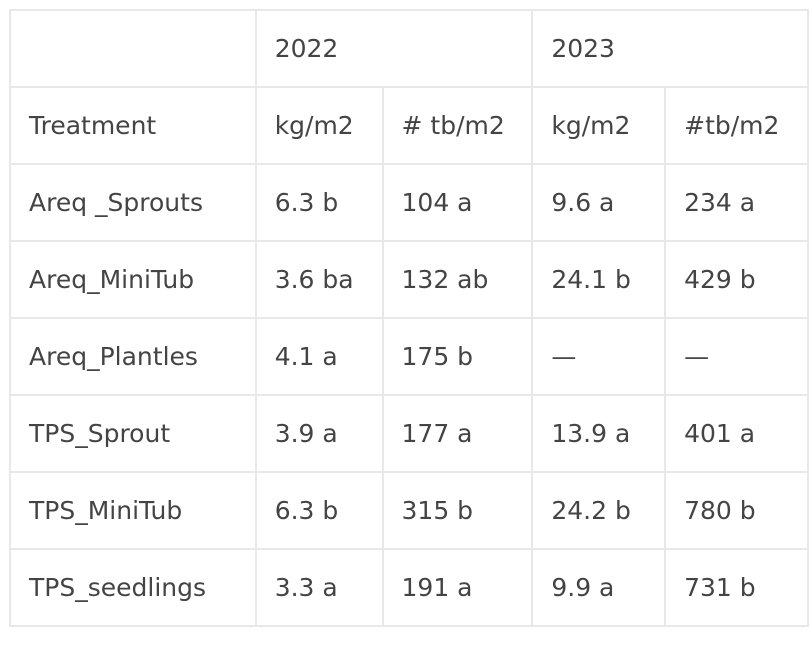 This screenshot has width=809, height=651. I want to click on treatment-cell: Areq _Sprouts, so click(133, 202).